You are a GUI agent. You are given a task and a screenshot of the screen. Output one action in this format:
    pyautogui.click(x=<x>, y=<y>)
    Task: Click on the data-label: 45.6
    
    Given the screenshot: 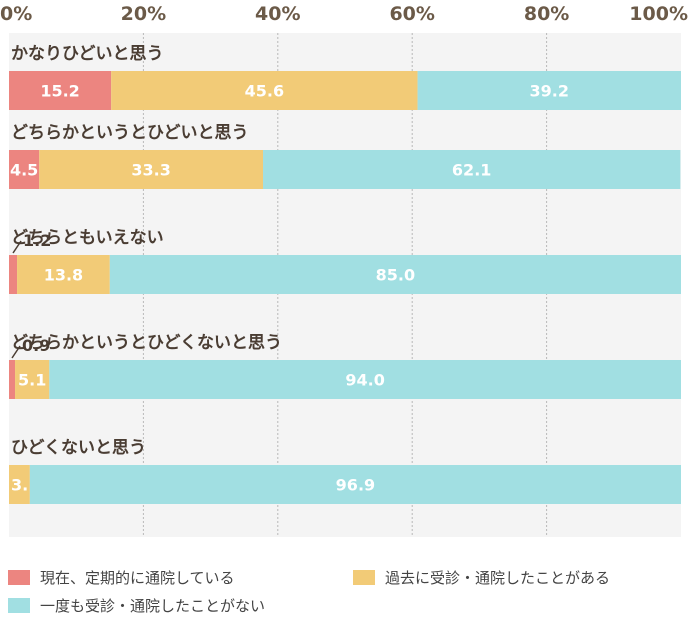 What is the action you would take?
    pyautogui.click(x=264, y=91)
    